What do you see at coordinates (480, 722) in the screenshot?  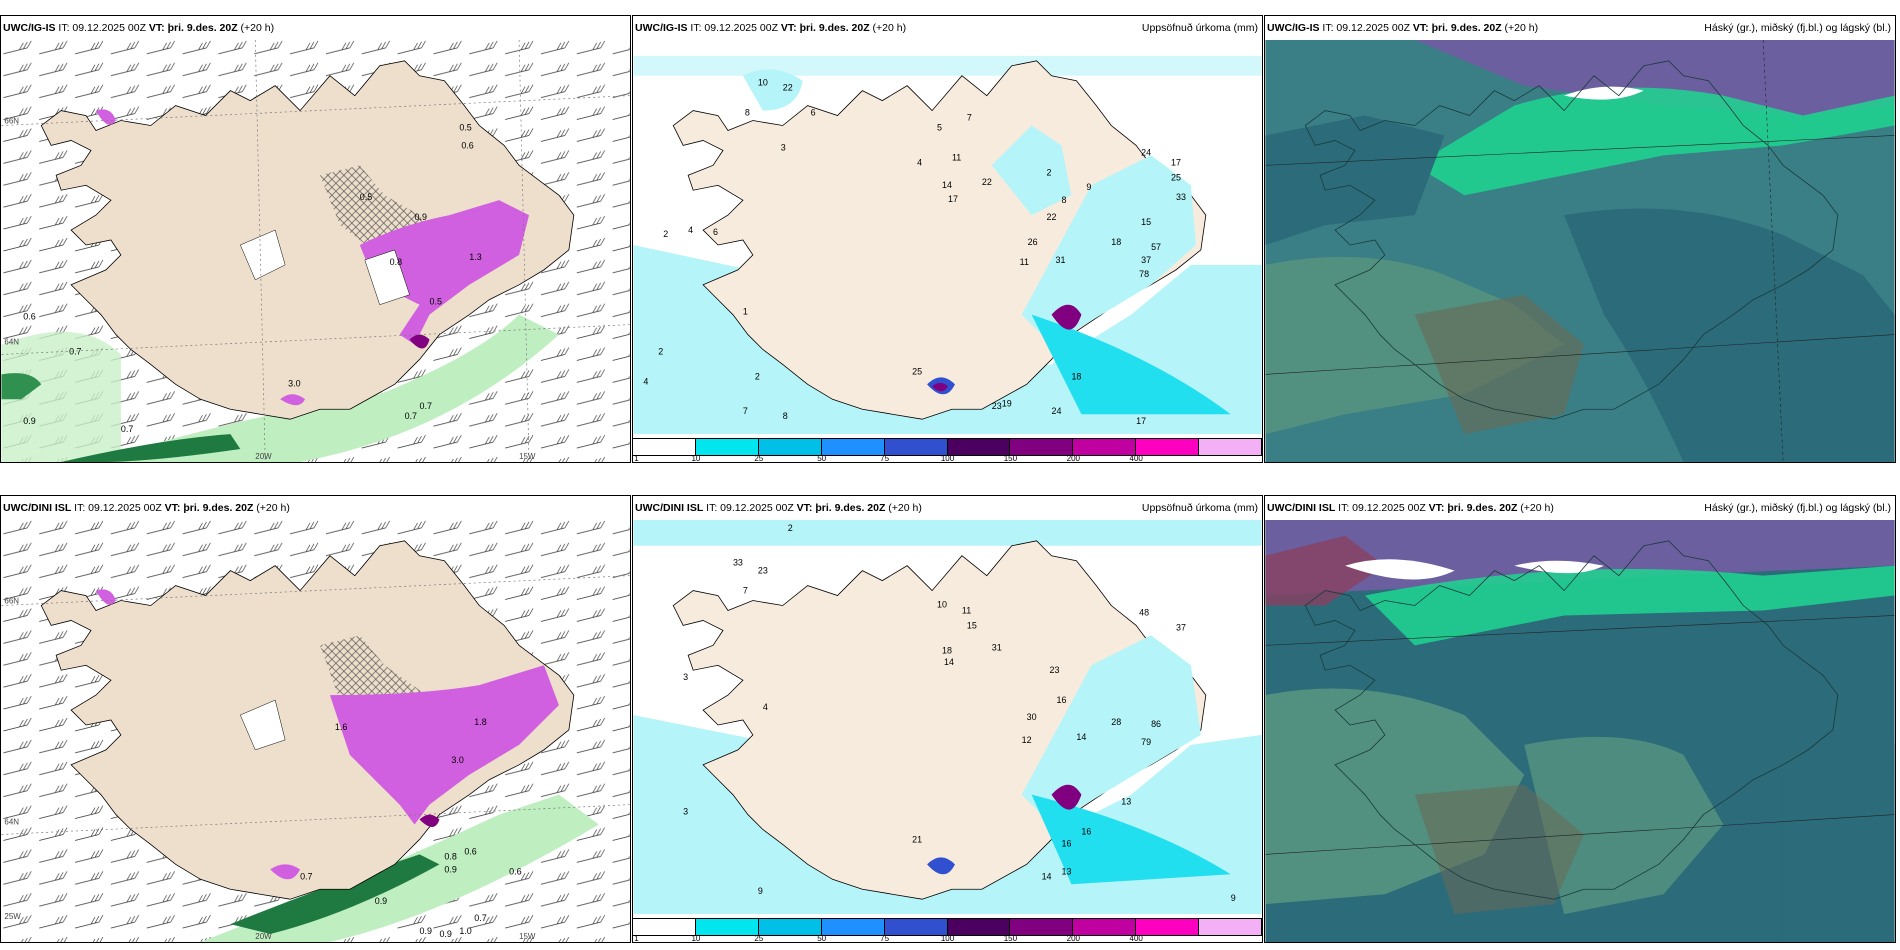 I see `value-label: 1.8` at bounding box center [480, 722].